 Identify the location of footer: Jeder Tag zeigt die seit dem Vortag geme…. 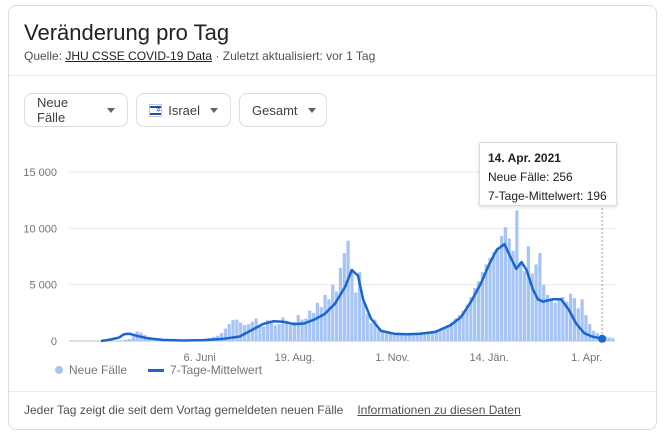
(272, 410).